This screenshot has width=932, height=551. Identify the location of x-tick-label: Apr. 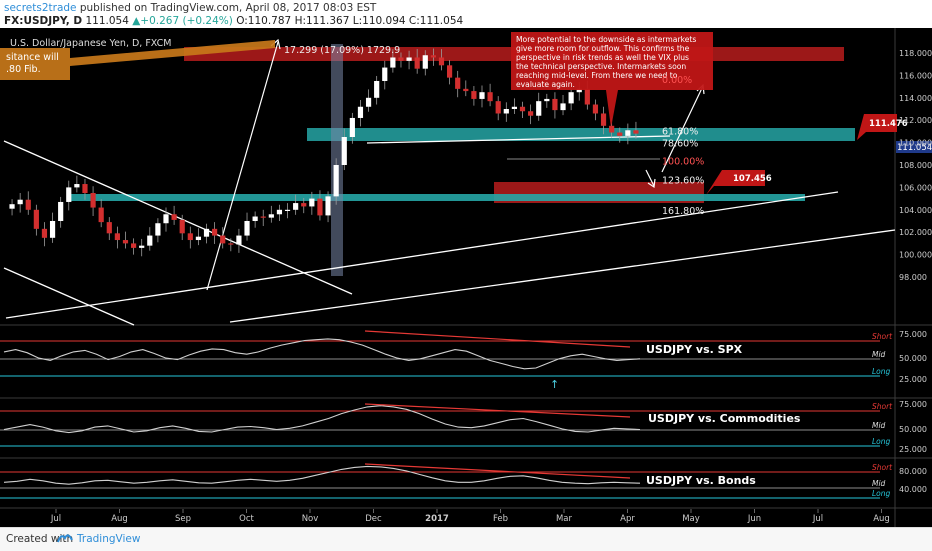
(627, 519).